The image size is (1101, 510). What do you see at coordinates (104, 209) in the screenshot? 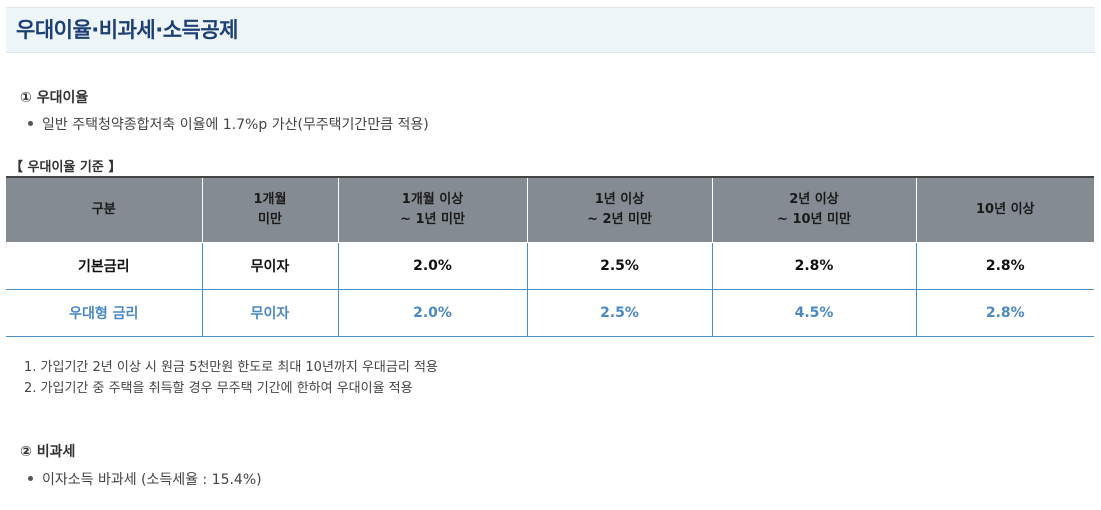
I see `header-category: 구분` at bounding box center [104, 209].